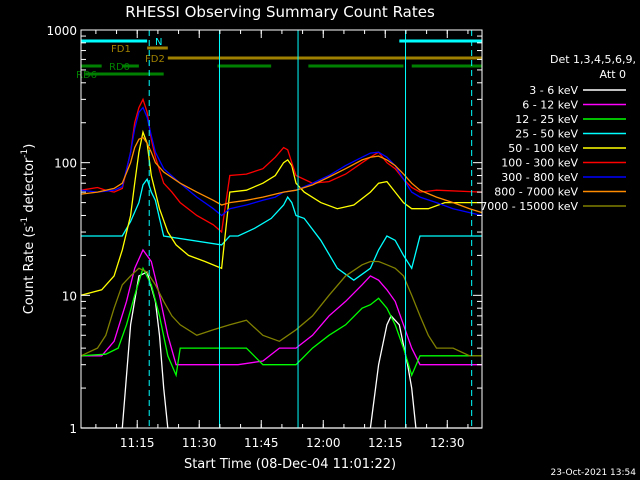 This screenshot has height=480, width=640. What do you see at coordinates (119, 67) in the screenshot?
I see `flag-label-rd0: RD0` at bounding box center [119, 67].